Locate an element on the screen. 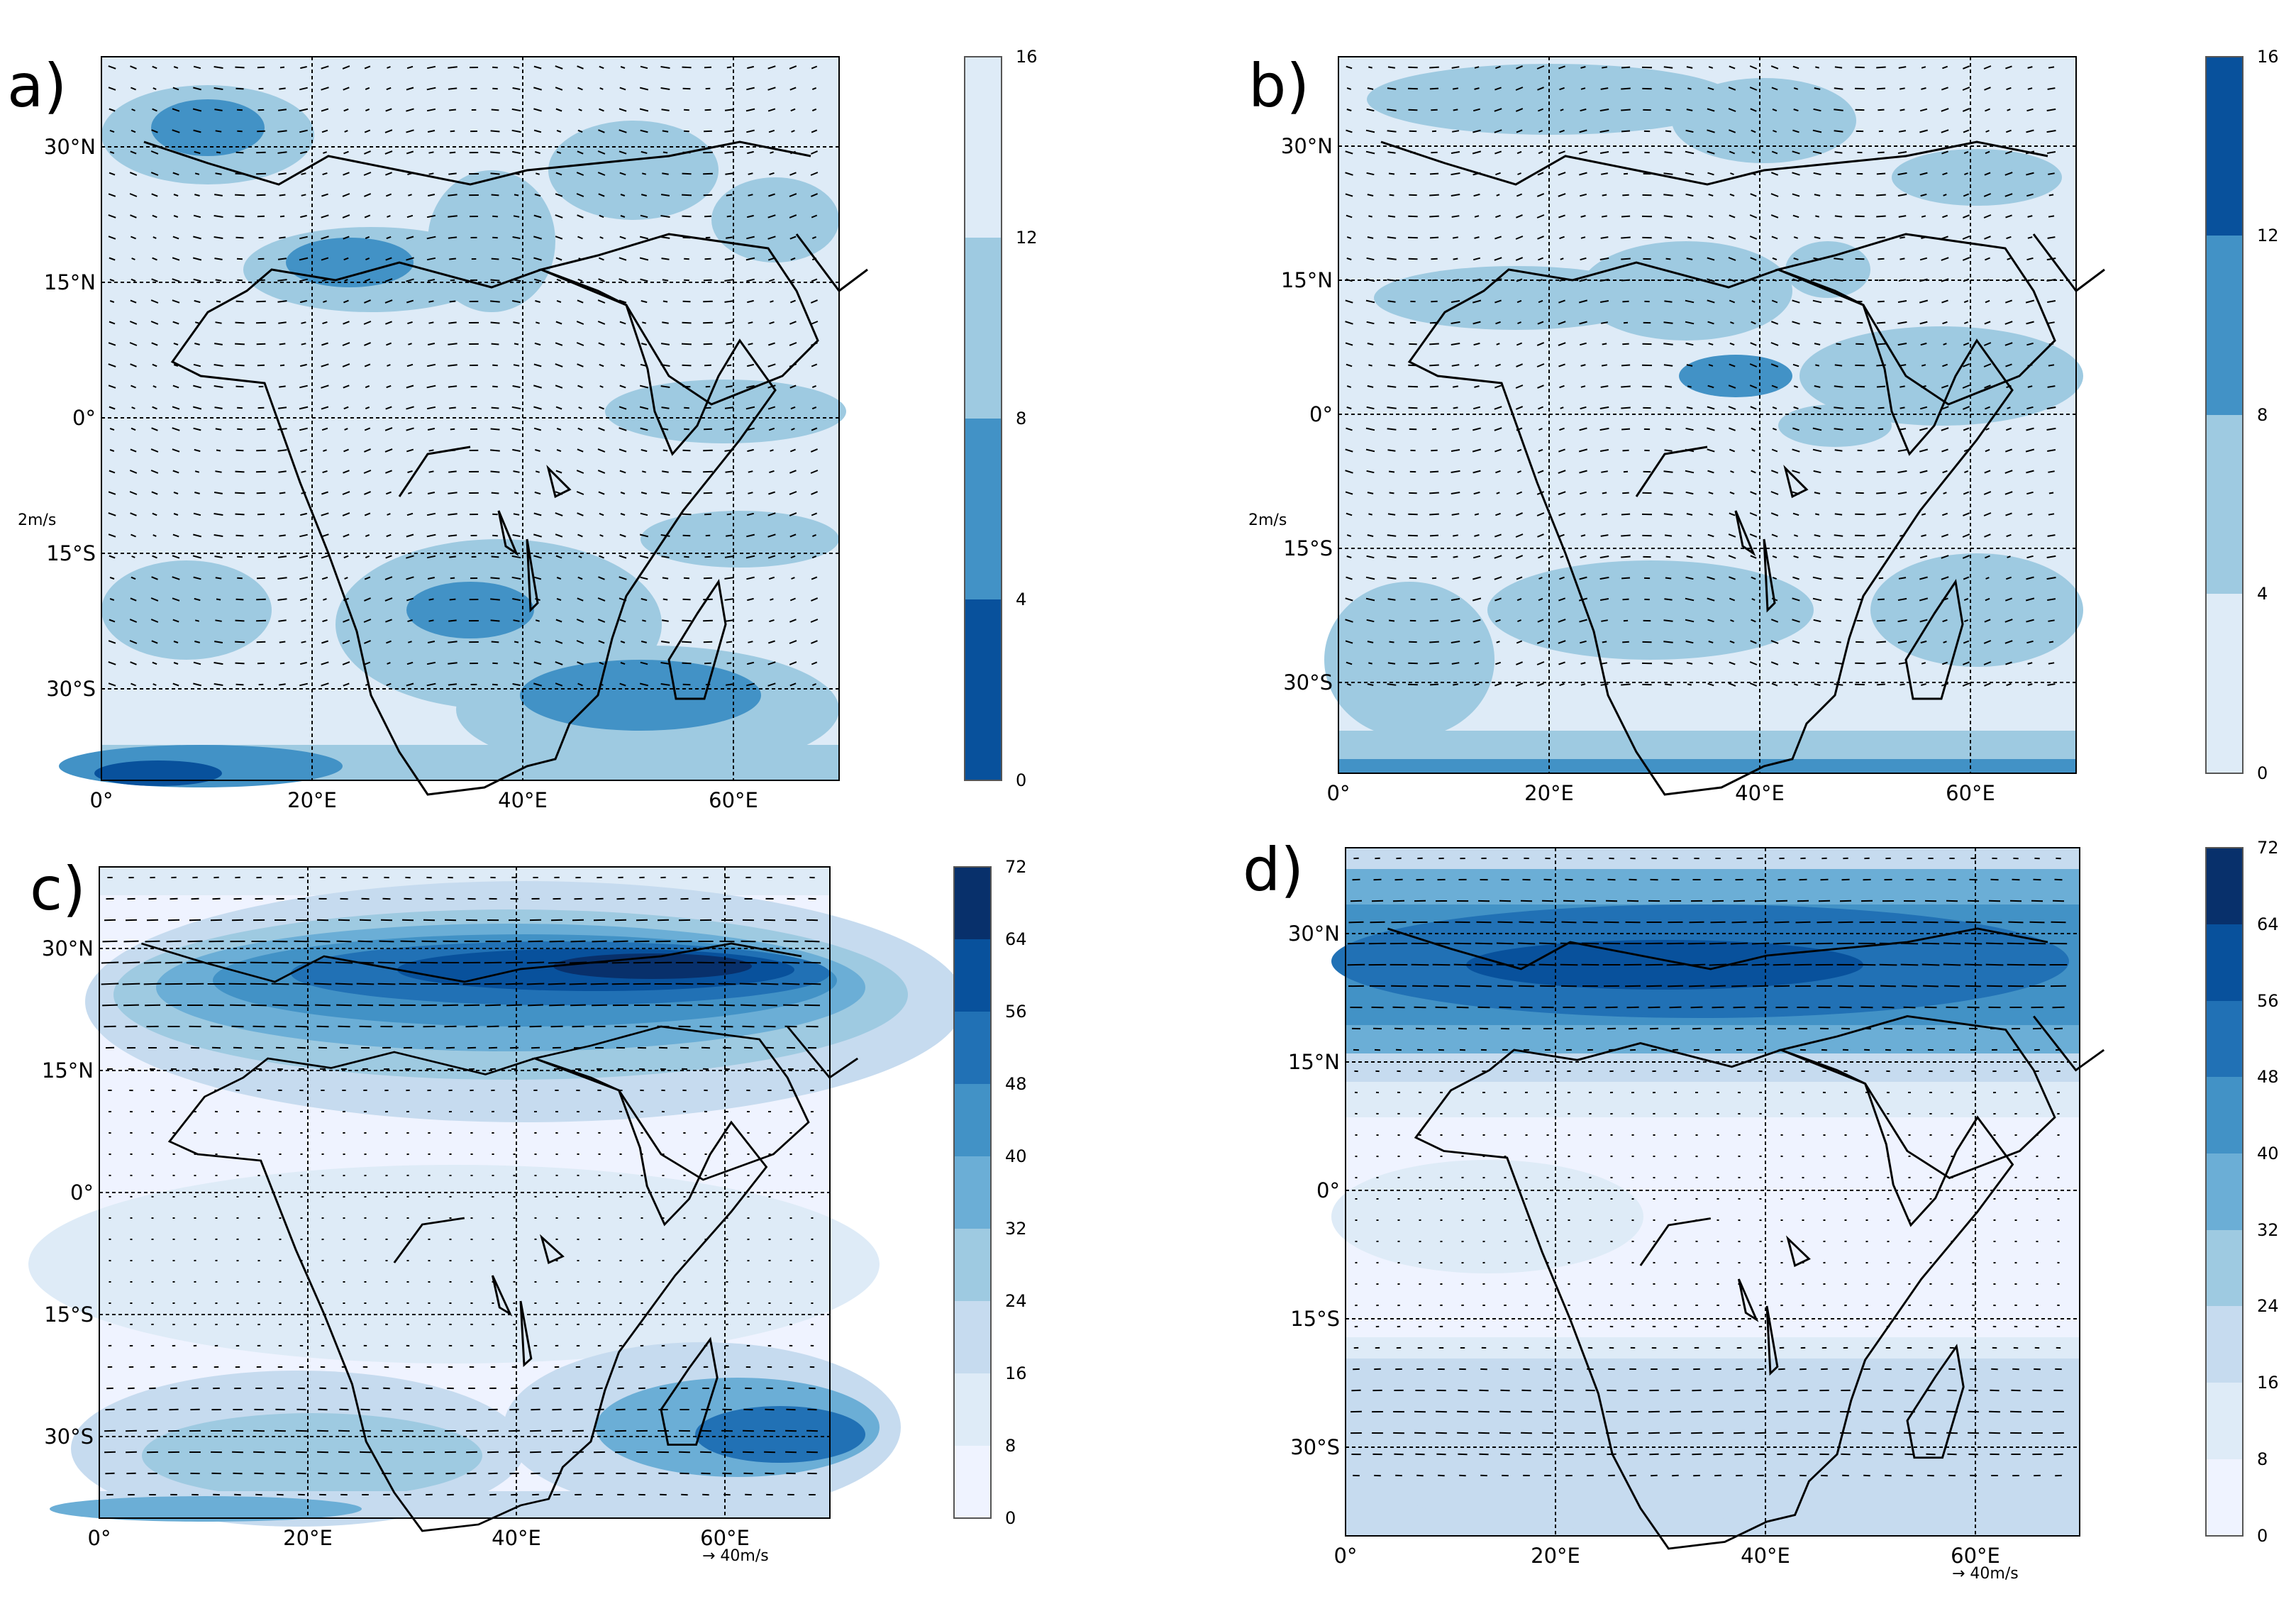  quiver-key: 2m/s is located at coordinates (1267, 520).